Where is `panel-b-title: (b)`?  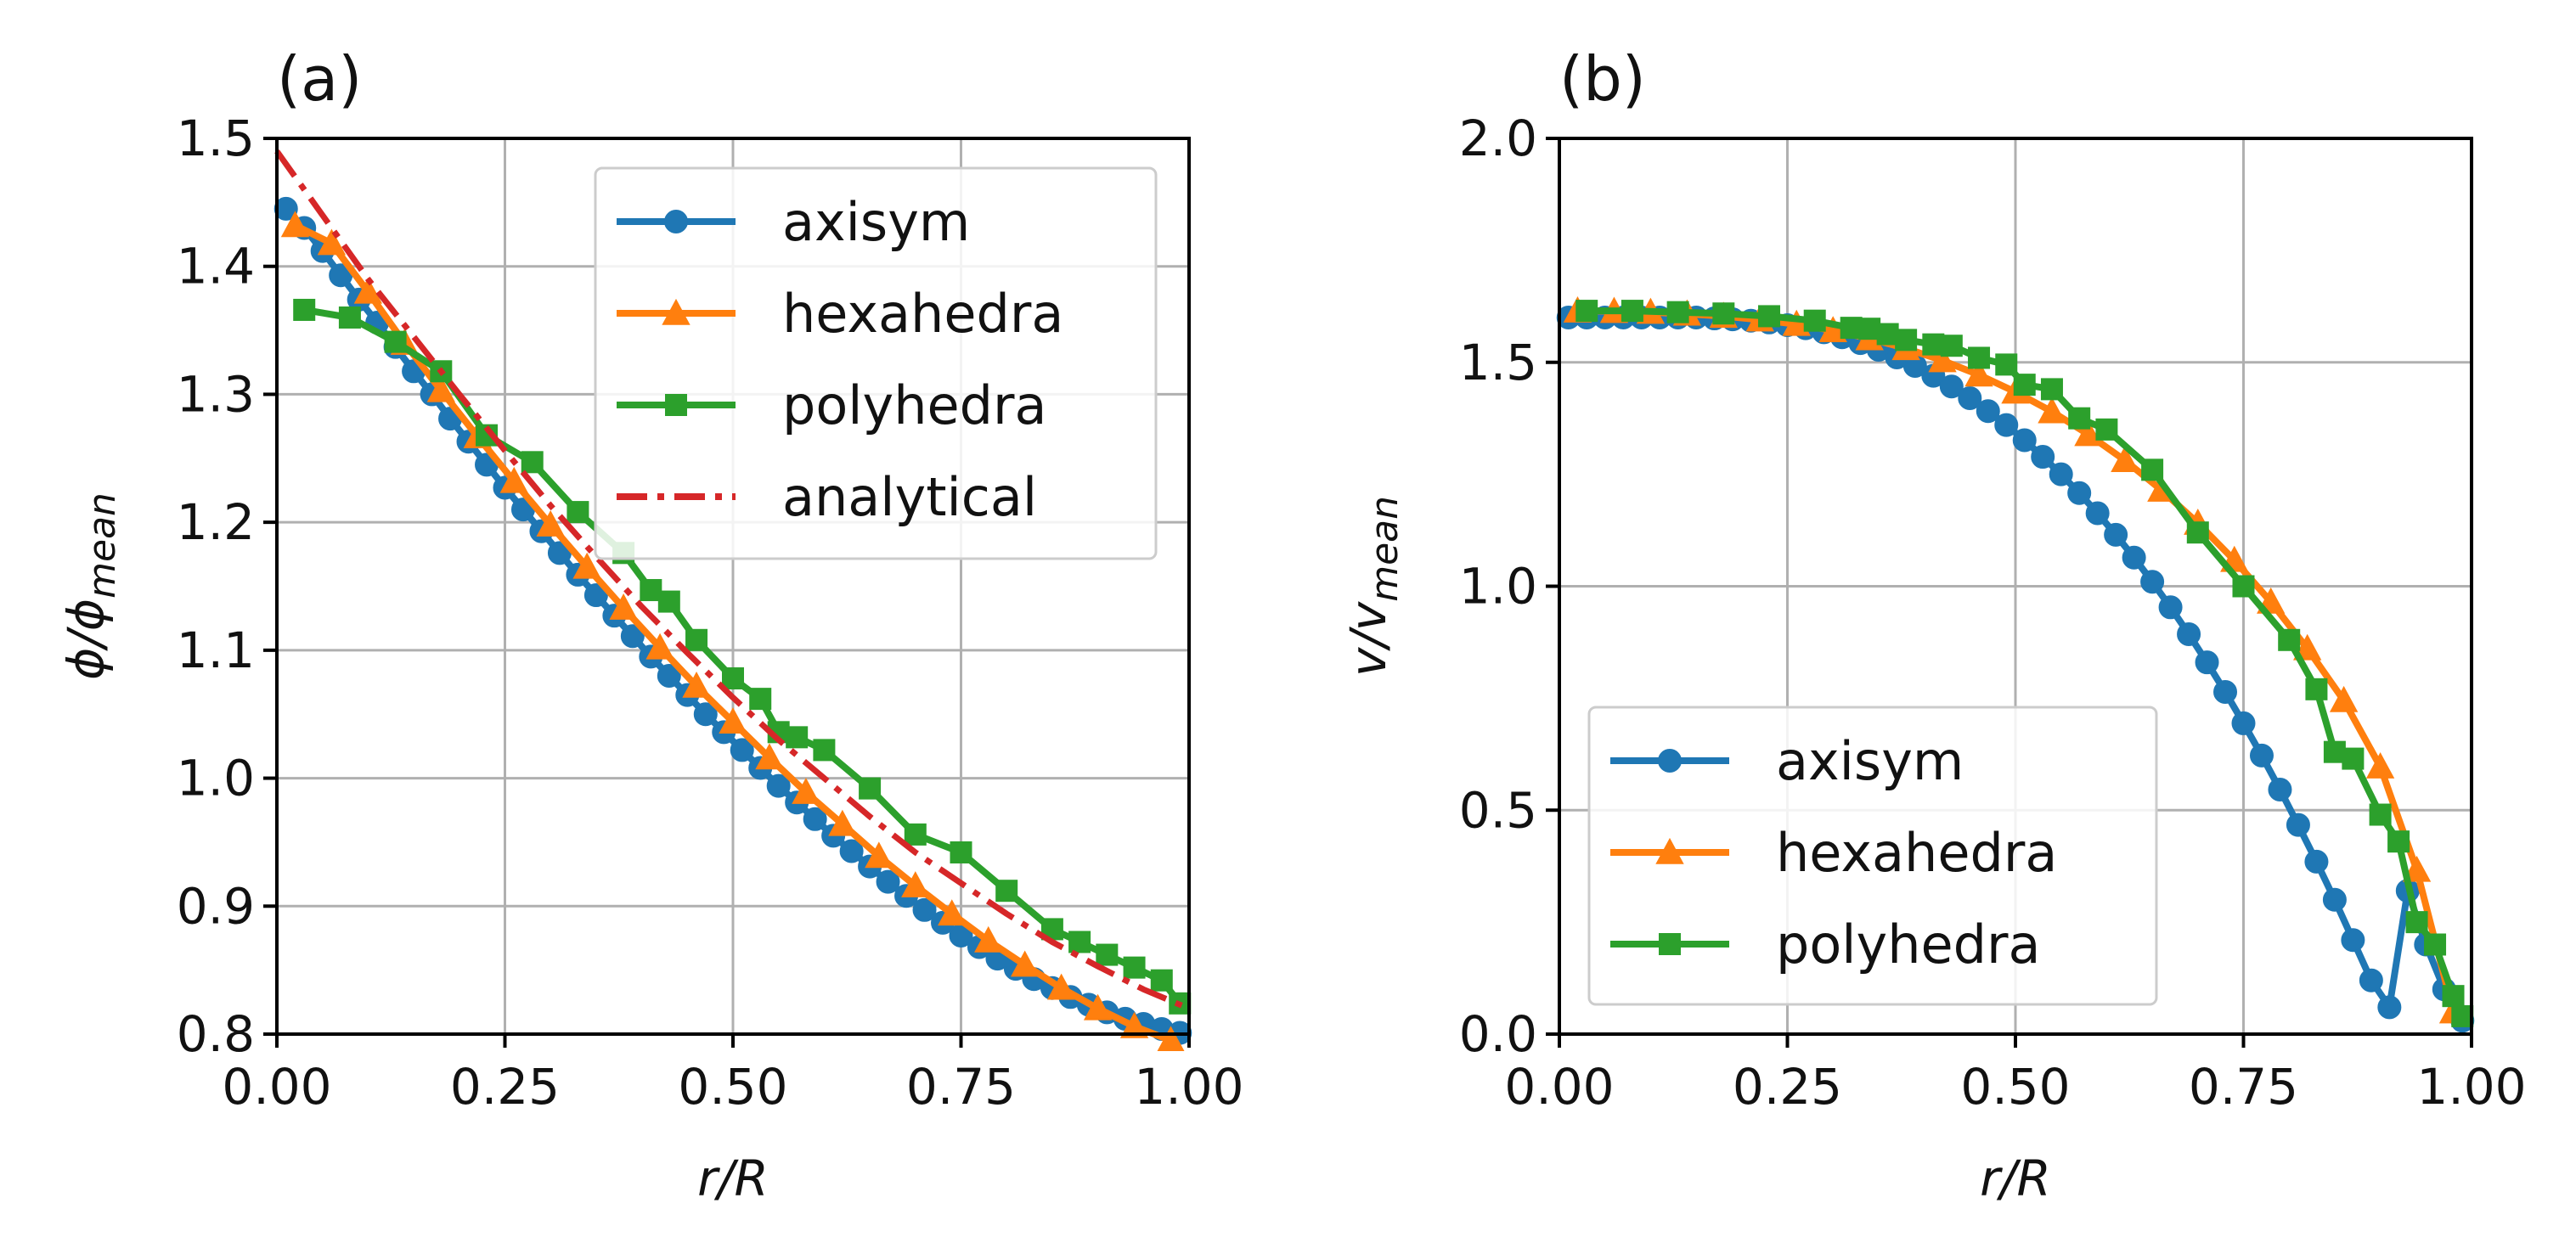
panel-b-title: (b) is located at coordinates (1602, 79).